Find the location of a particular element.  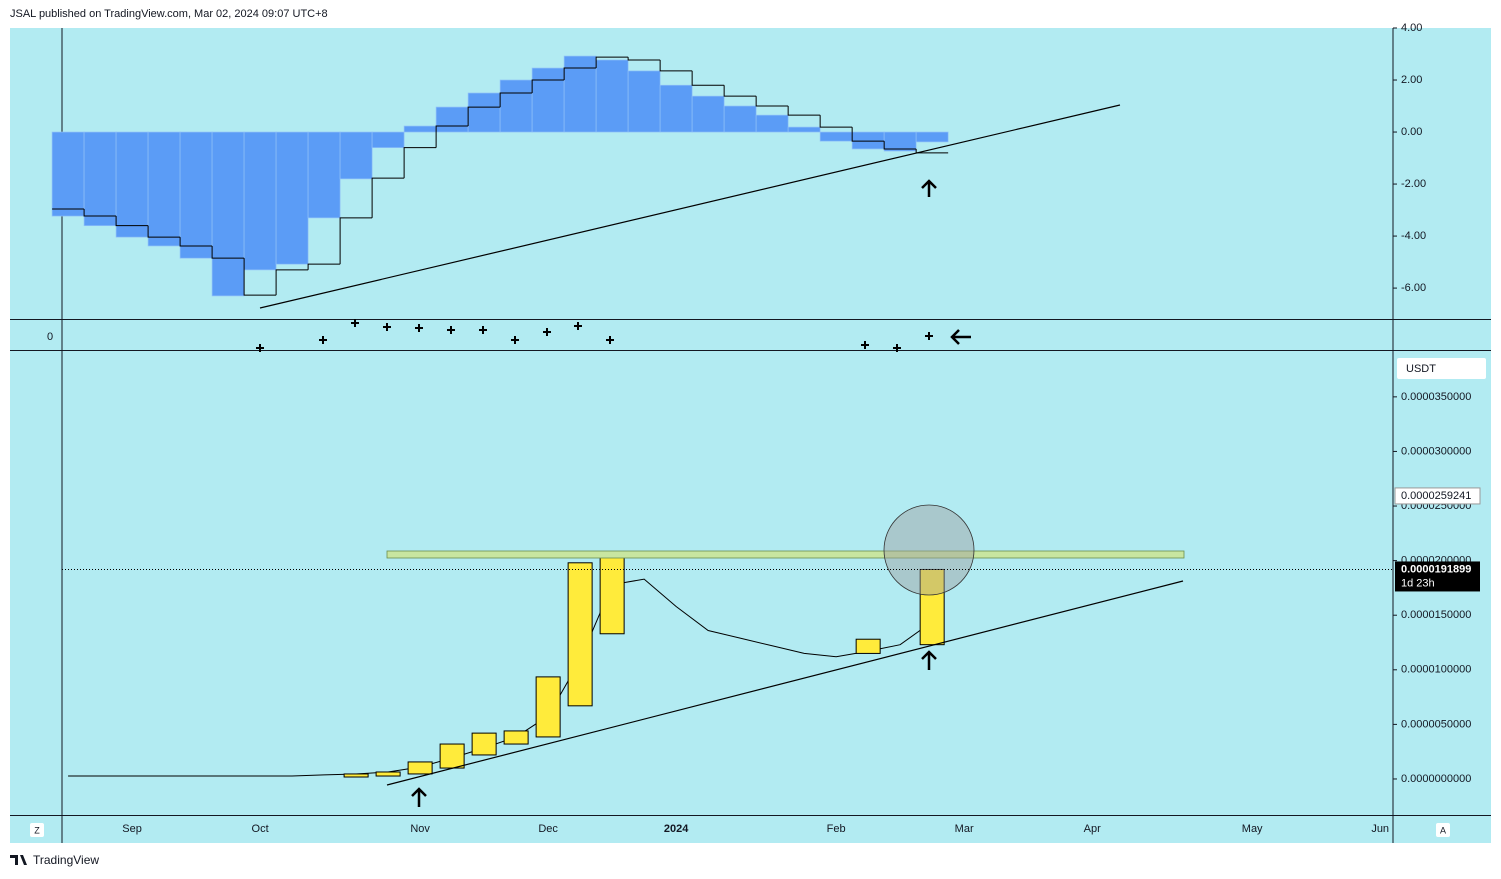

x-tick-label: Apr is located at coordinates (1092, 829).